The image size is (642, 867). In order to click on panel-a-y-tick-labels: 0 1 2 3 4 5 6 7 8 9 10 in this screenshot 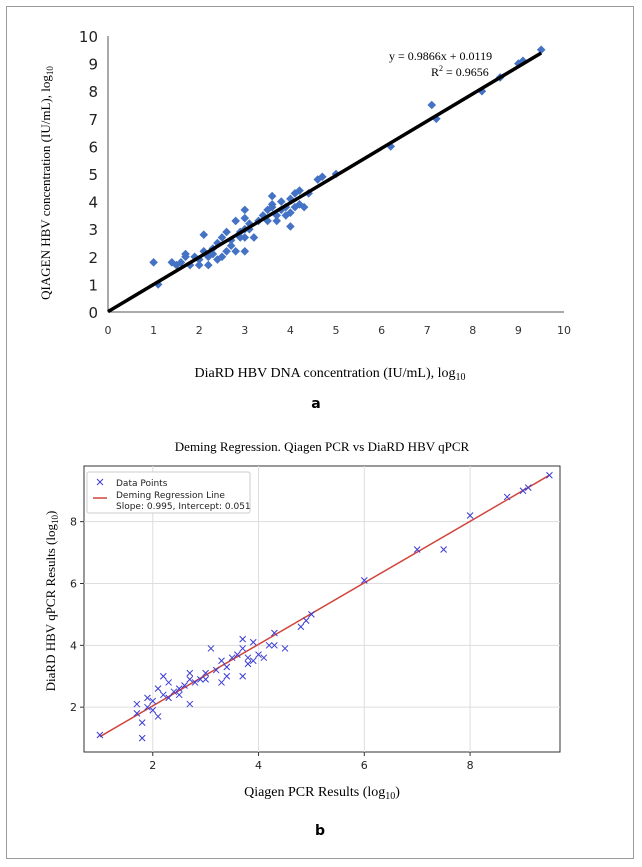, I will do `click(88, 175)`.